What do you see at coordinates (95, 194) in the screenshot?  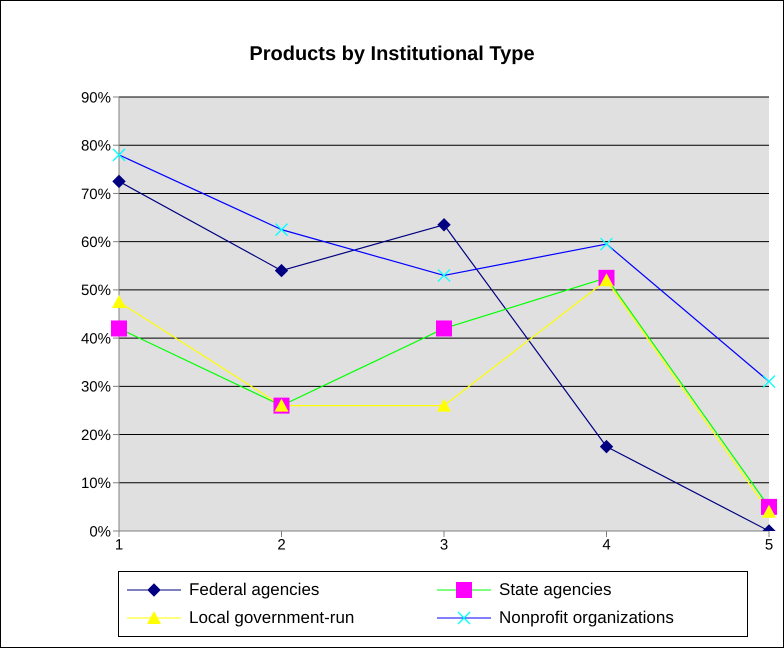 I see `y-tick-label: 70%` at bounding box center [95, 194].